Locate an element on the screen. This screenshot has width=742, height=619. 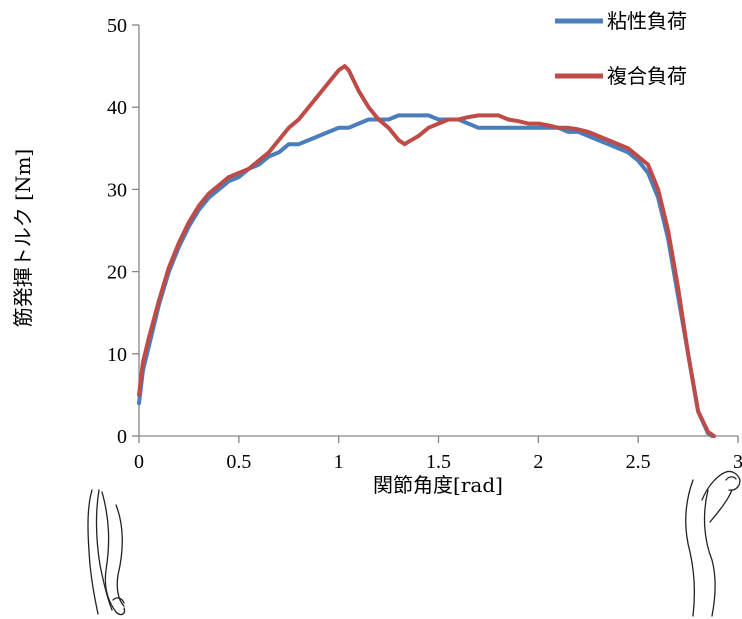
legend: 粘性負荷 複合負荷 is located at coordinates (621, 48).